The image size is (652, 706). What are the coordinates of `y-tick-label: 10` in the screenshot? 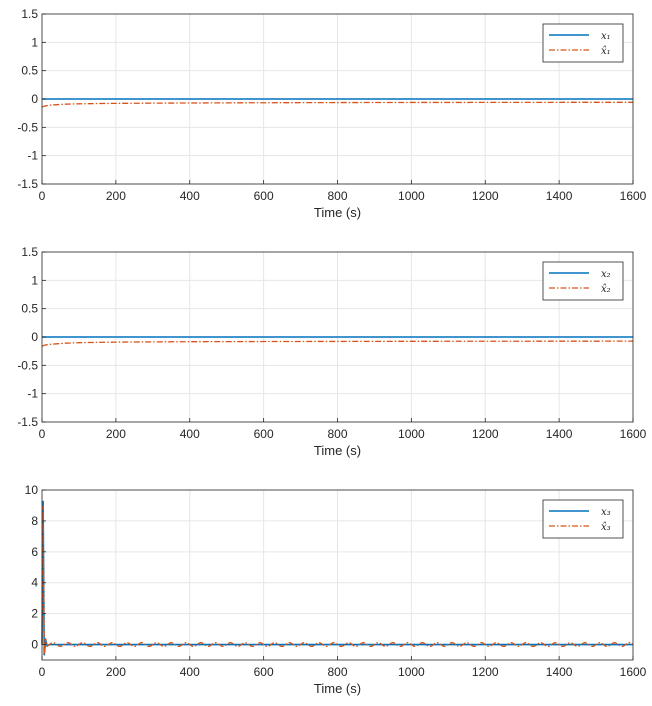 It's located at (32, 490).